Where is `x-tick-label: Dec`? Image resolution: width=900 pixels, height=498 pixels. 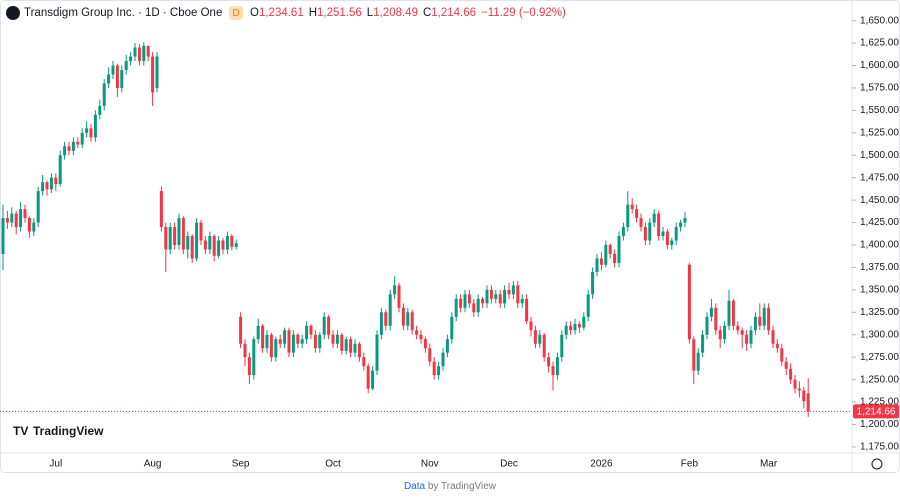
x-tick-label: Dec is located at coordinates (509, 464).